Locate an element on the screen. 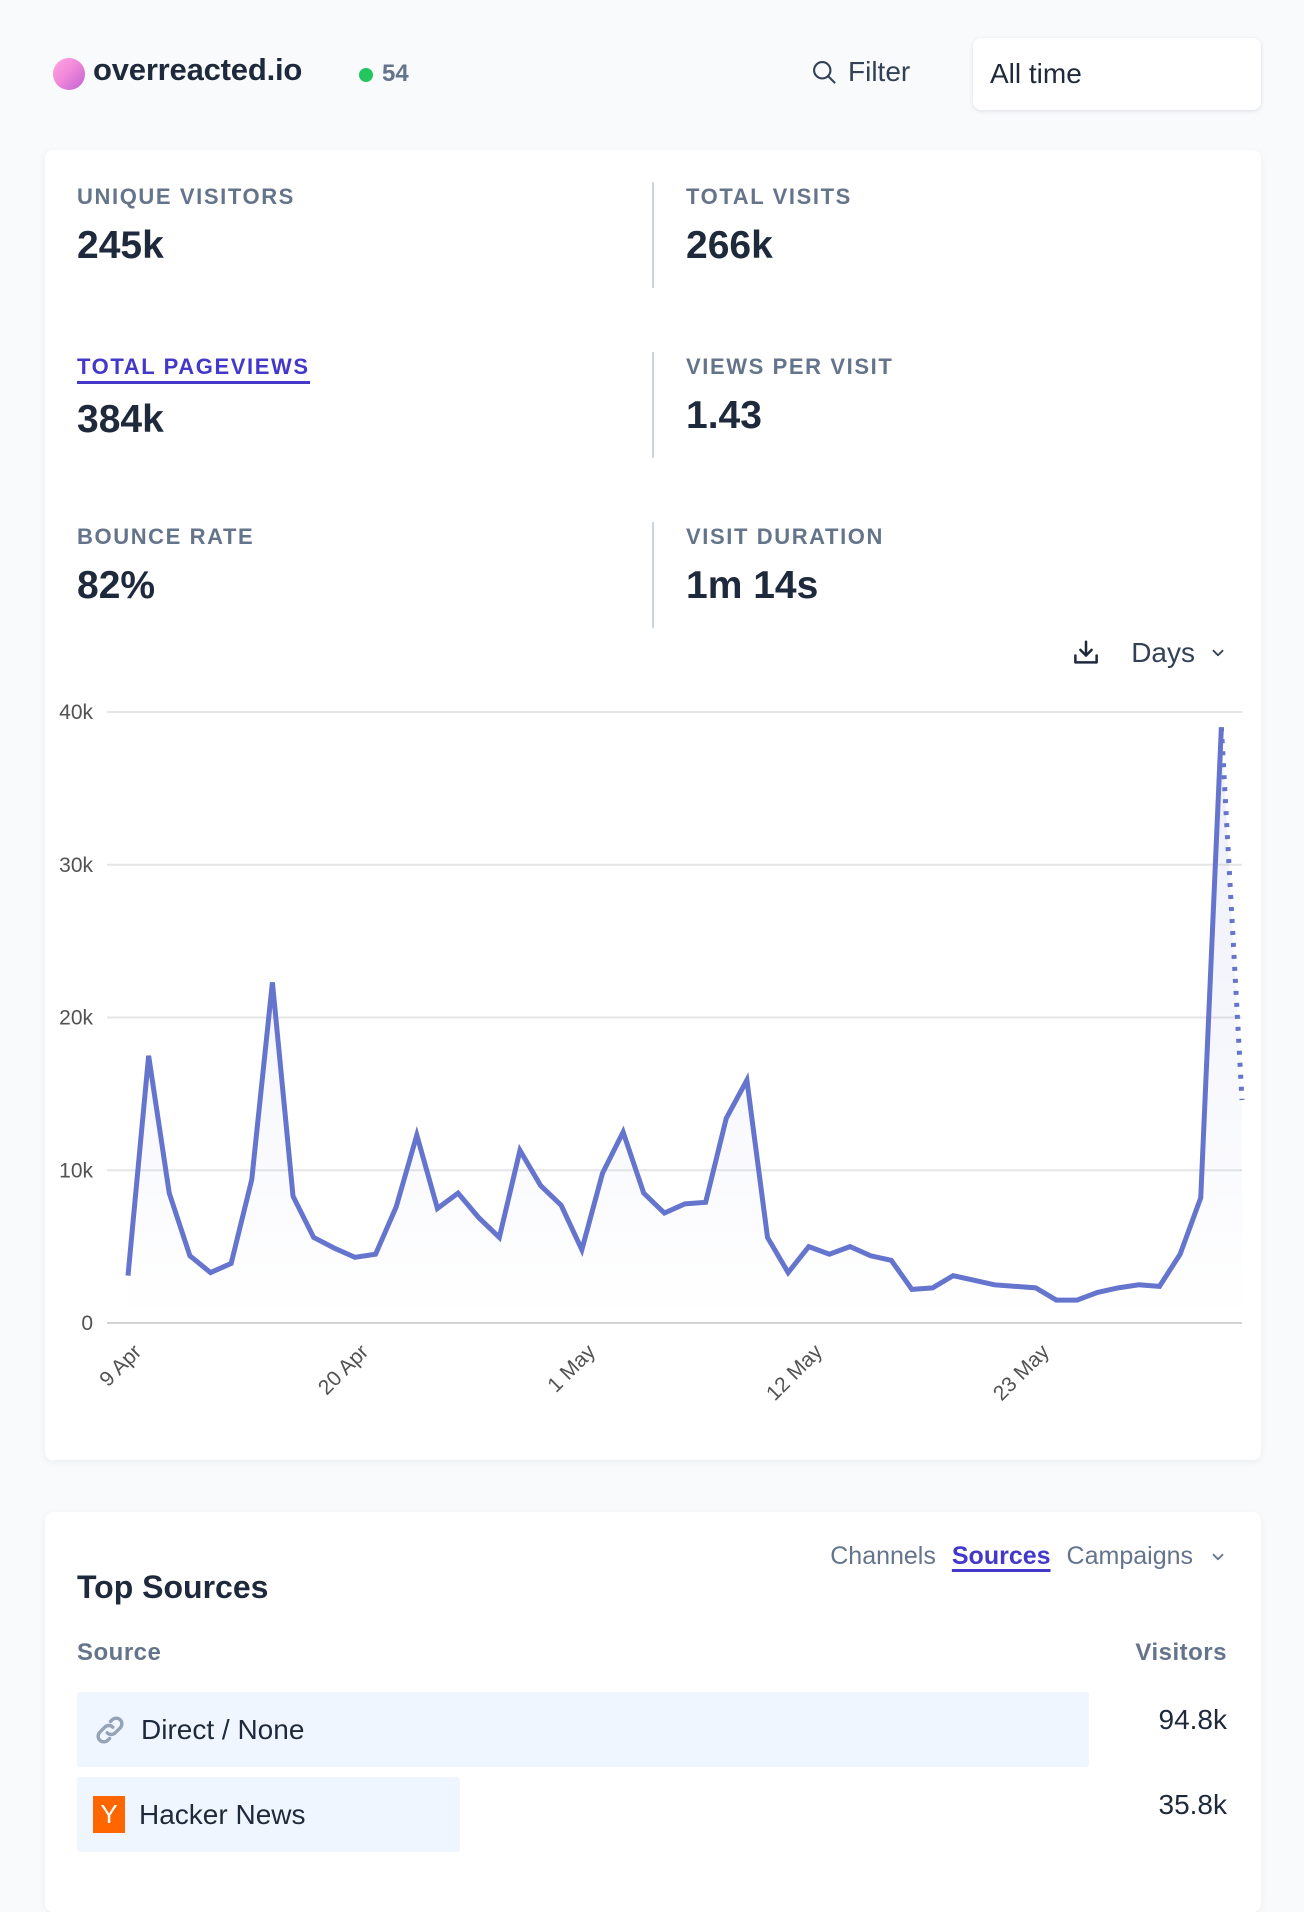 Image resolution: width=1304 pixels, height=1912 pixels. stat-visit-duration: VISIT DURATION 1m 14s is located at coordinates (785, 566).